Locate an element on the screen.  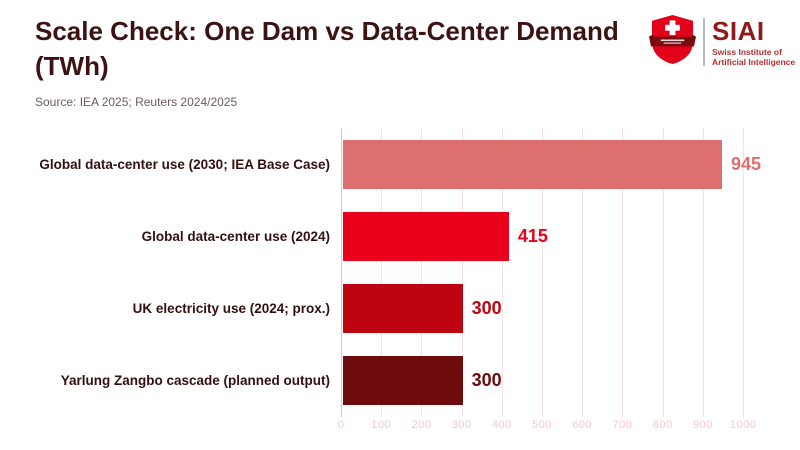
logo-name-line2: Artificial Intelligence is located at coordinates (754, 61).